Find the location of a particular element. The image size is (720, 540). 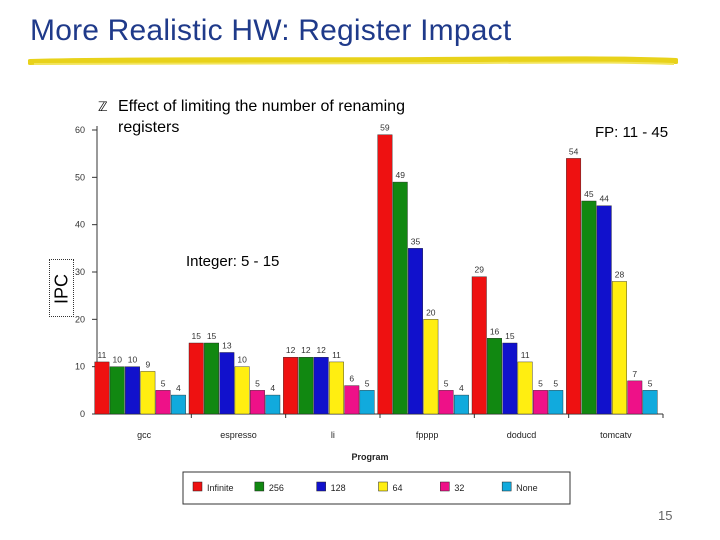

fp-range-callout: FP: 11 - 45 is located at coordinates (632, 132).